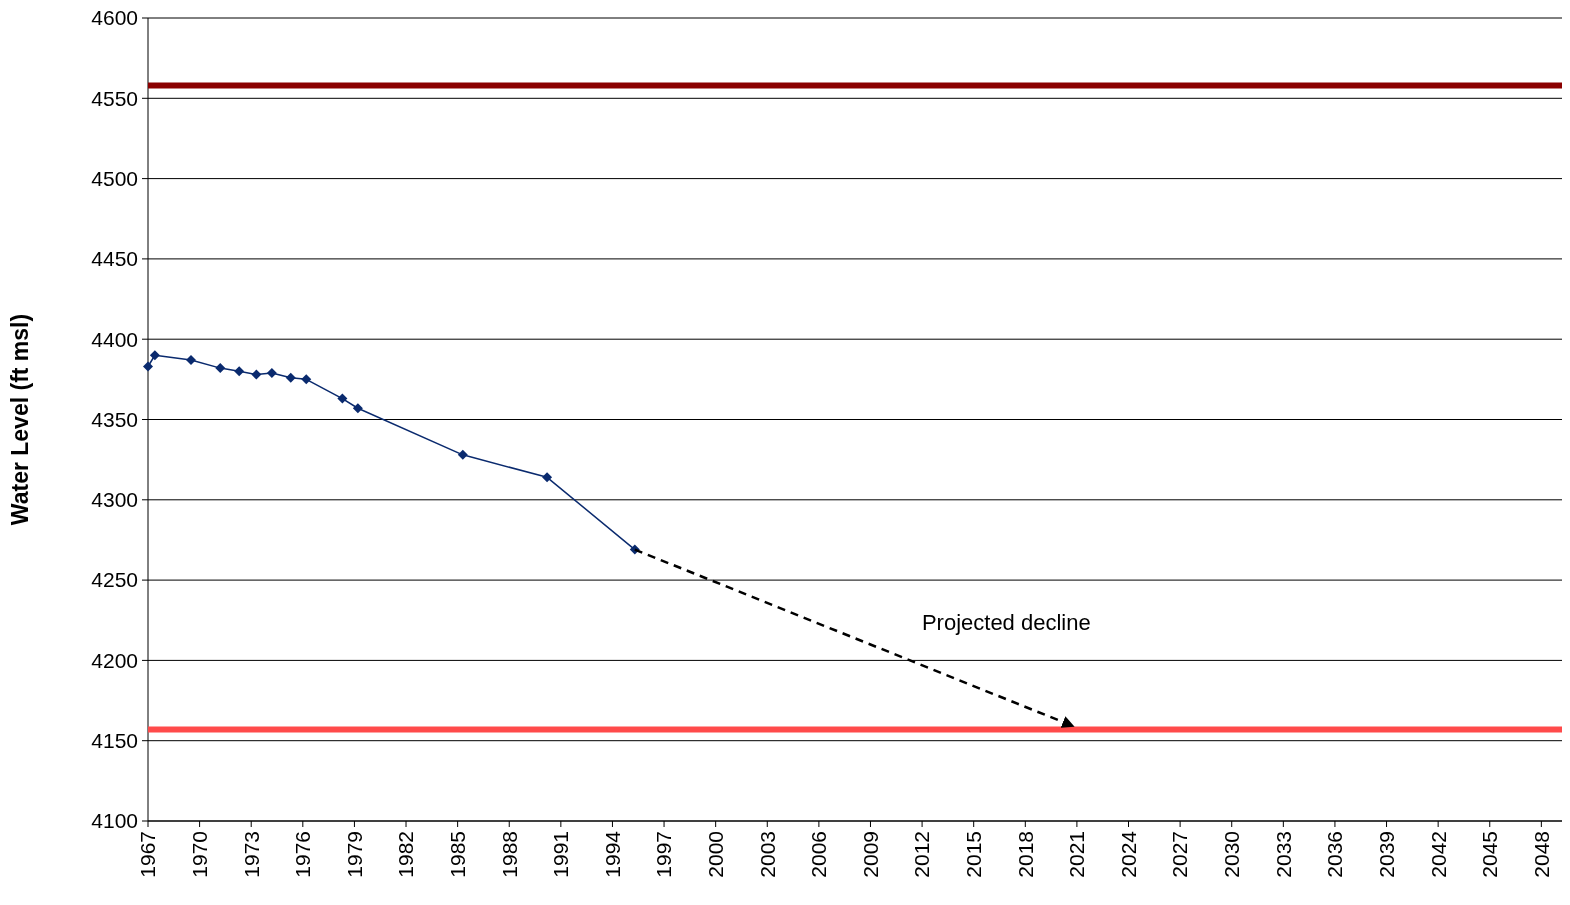 The width and height of the screenshot is (1570, 905). I want to click on x-tick-label: 2018, so click(1025, 854).